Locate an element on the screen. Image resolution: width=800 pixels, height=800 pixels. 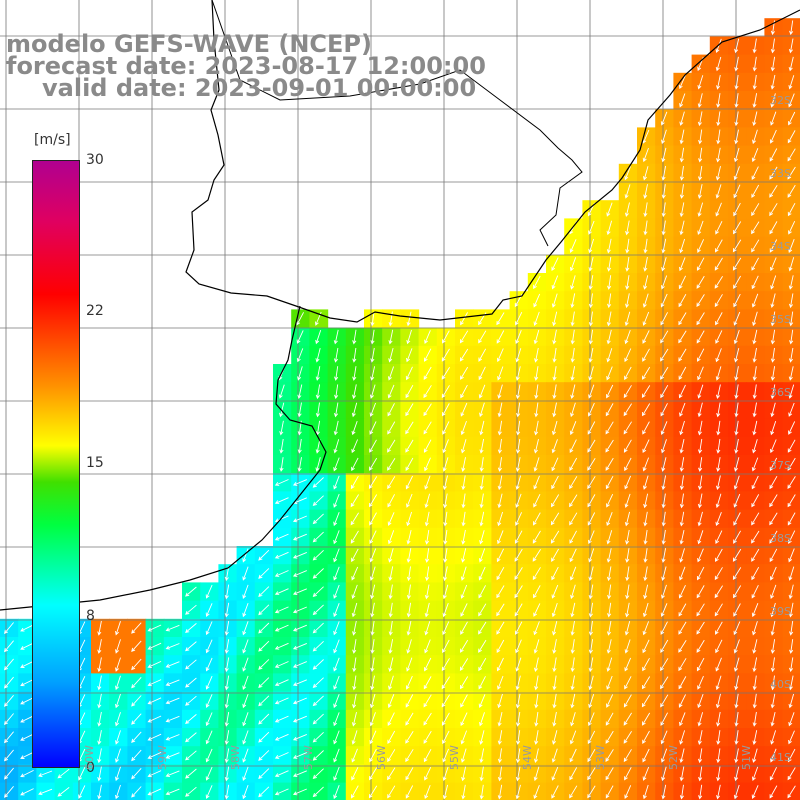
longitude-label: 53W is located at coordinates (600, 757).